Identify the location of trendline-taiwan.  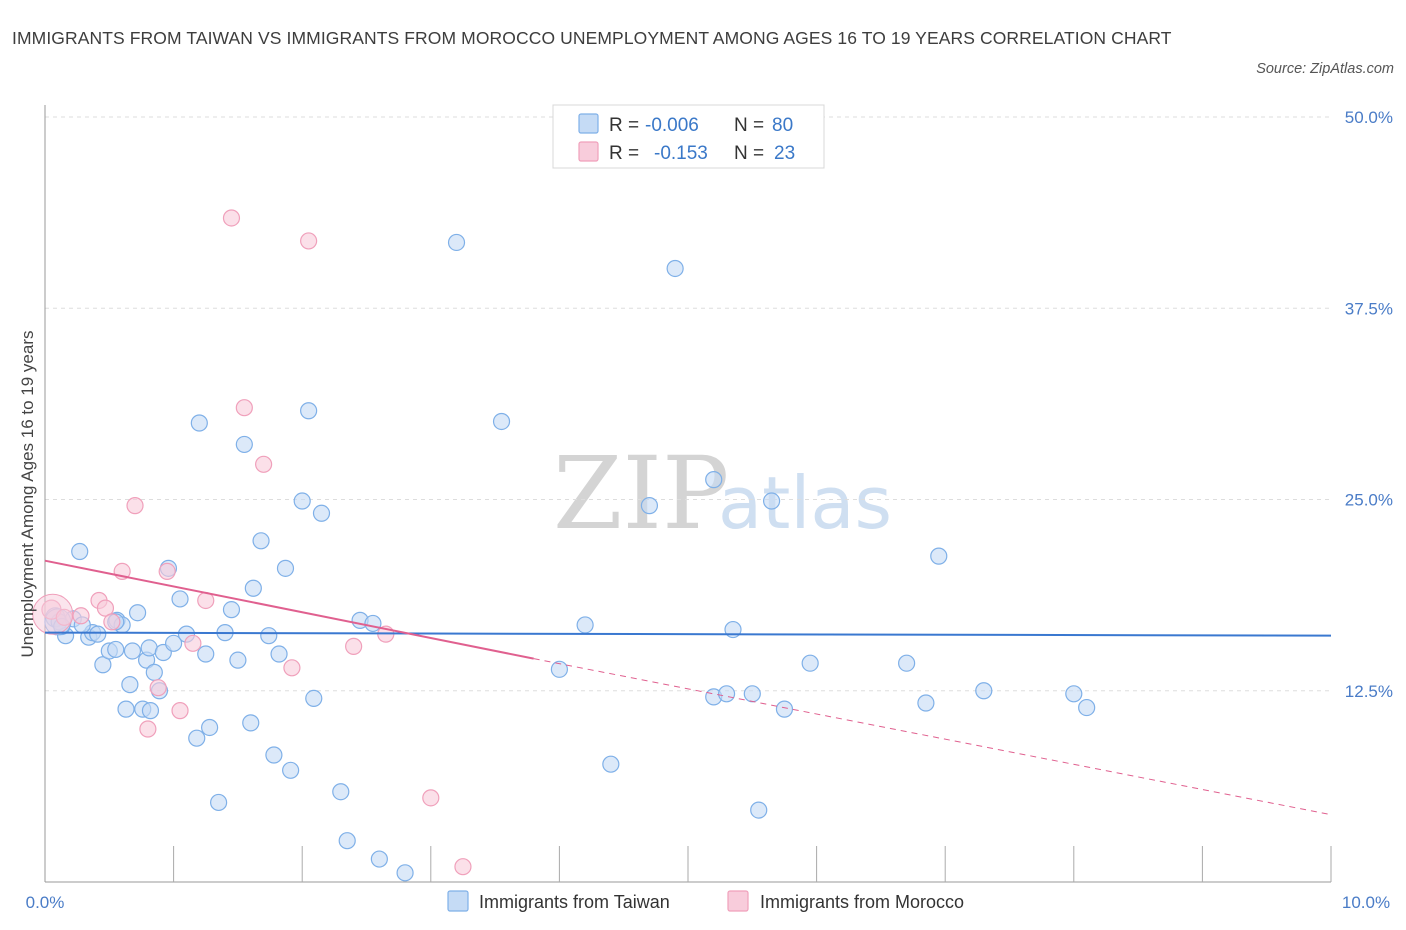
(688, 634).